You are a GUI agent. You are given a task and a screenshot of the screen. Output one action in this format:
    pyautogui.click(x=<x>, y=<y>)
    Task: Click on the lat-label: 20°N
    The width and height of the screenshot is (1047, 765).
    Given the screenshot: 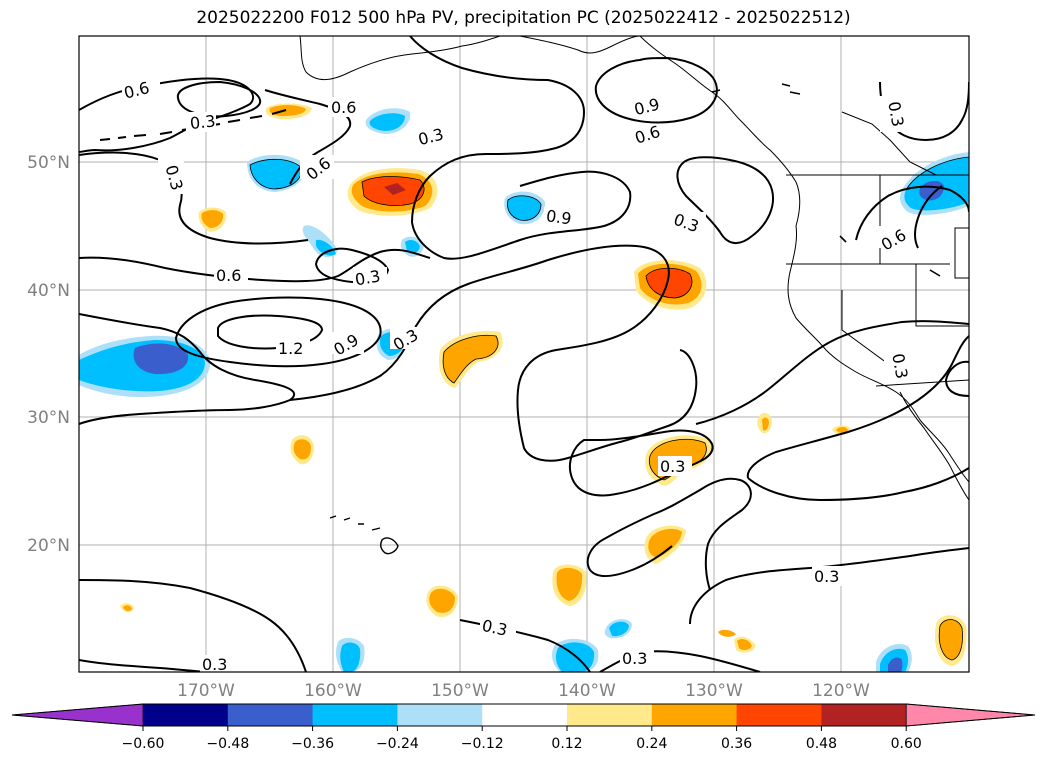 What is the action you would take?
    pyautogui.click(x=48, y=546)
    